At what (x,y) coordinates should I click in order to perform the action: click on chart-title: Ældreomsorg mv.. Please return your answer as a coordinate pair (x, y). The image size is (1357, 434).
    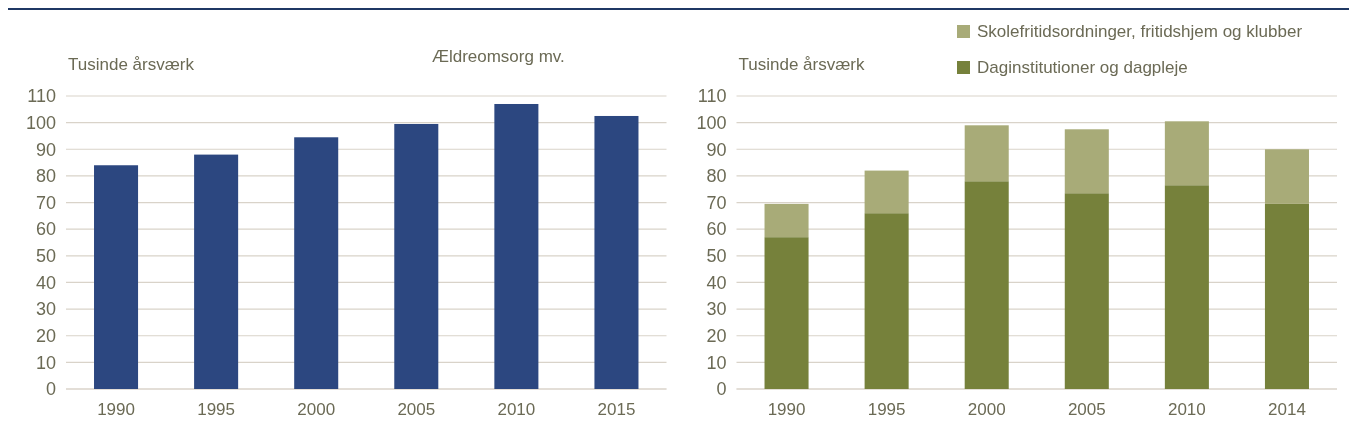
    Looking at the image, I should click on (498, 56).